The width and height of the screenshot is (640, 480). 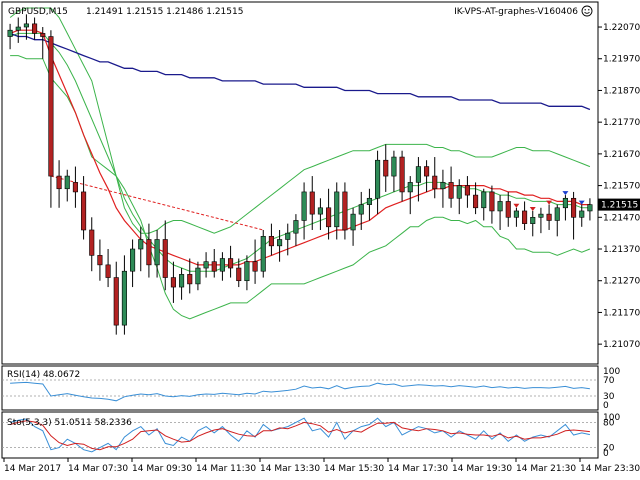 What do you see at coordinates (621, 60) in the screenshot?
I see `price-axis-label: 1.21970` at bounding box center [621, 60].